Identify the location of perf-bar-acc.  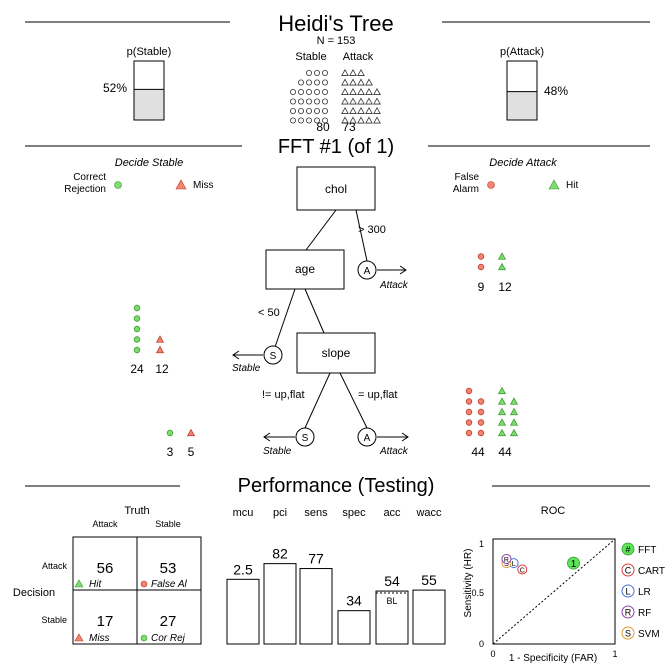
(392, 617).